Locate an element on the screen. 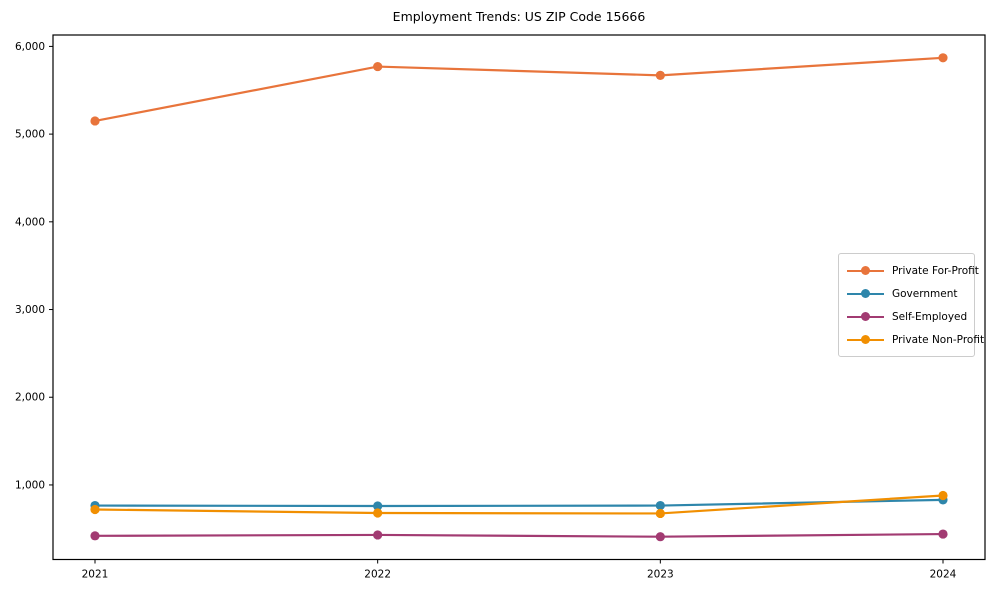  x-tick-label: 2022 is located at coordinates (377, 575).